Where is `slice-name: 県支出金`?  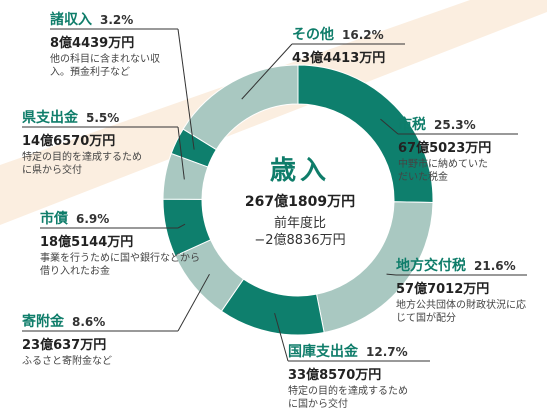 slice-name: 県支出金 is located at coordinates (50, 118).